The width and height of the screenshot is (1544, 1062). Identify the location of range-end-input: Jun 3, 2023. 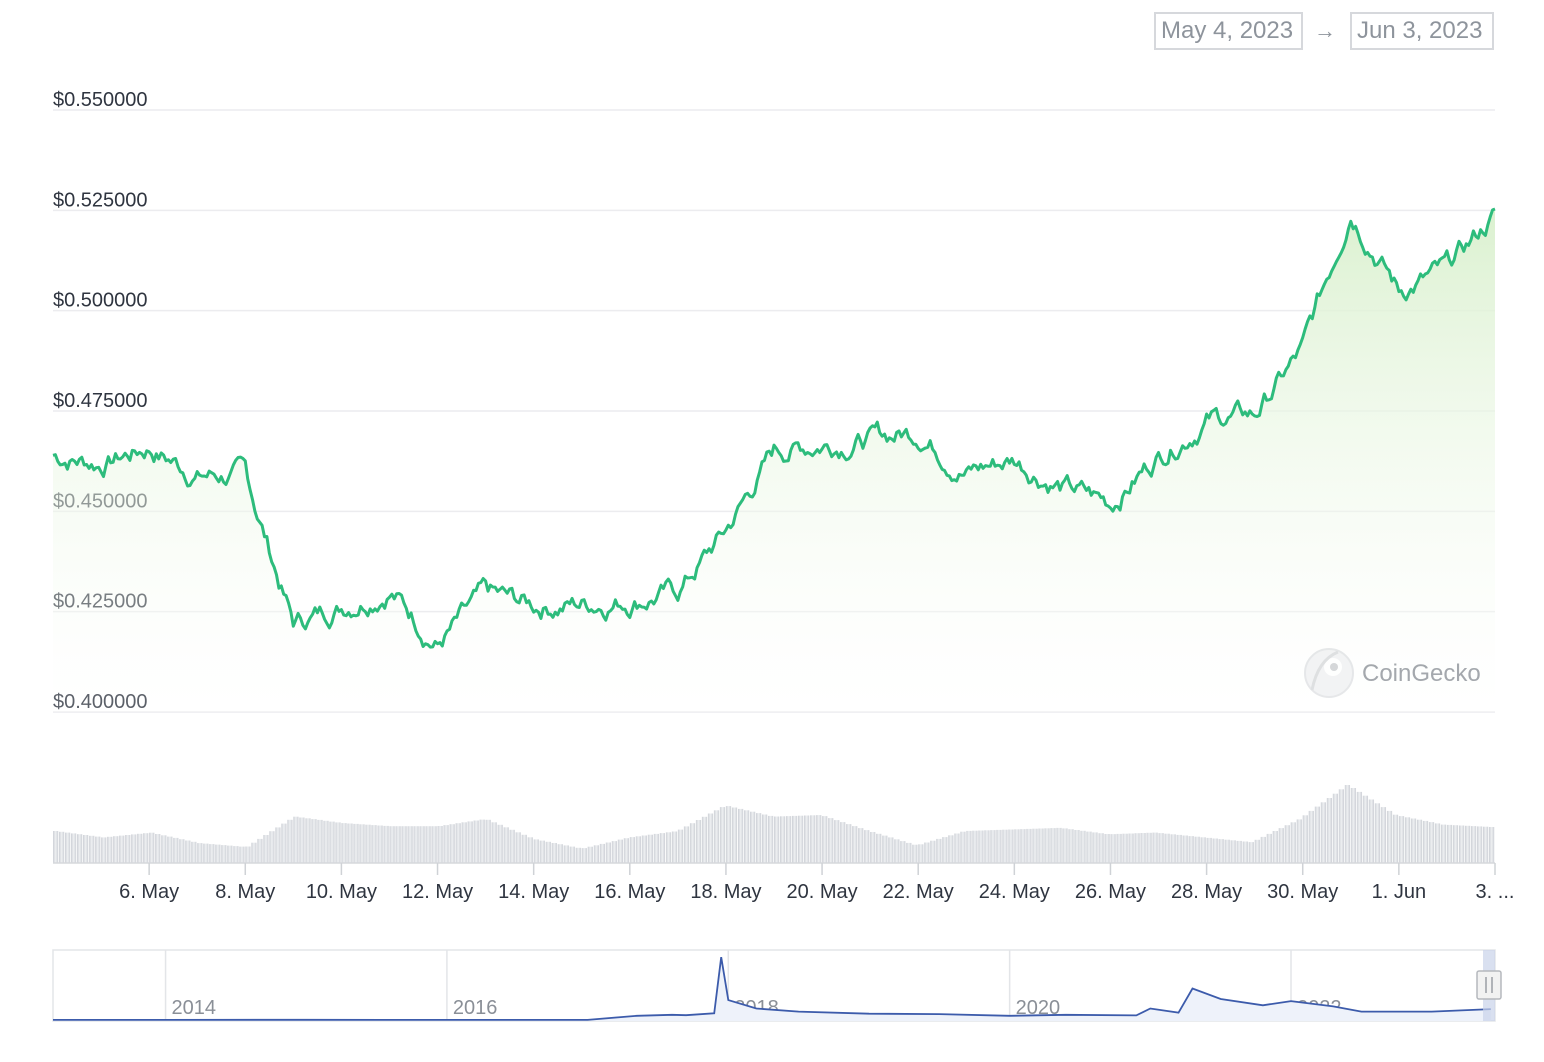
(1422, 31).